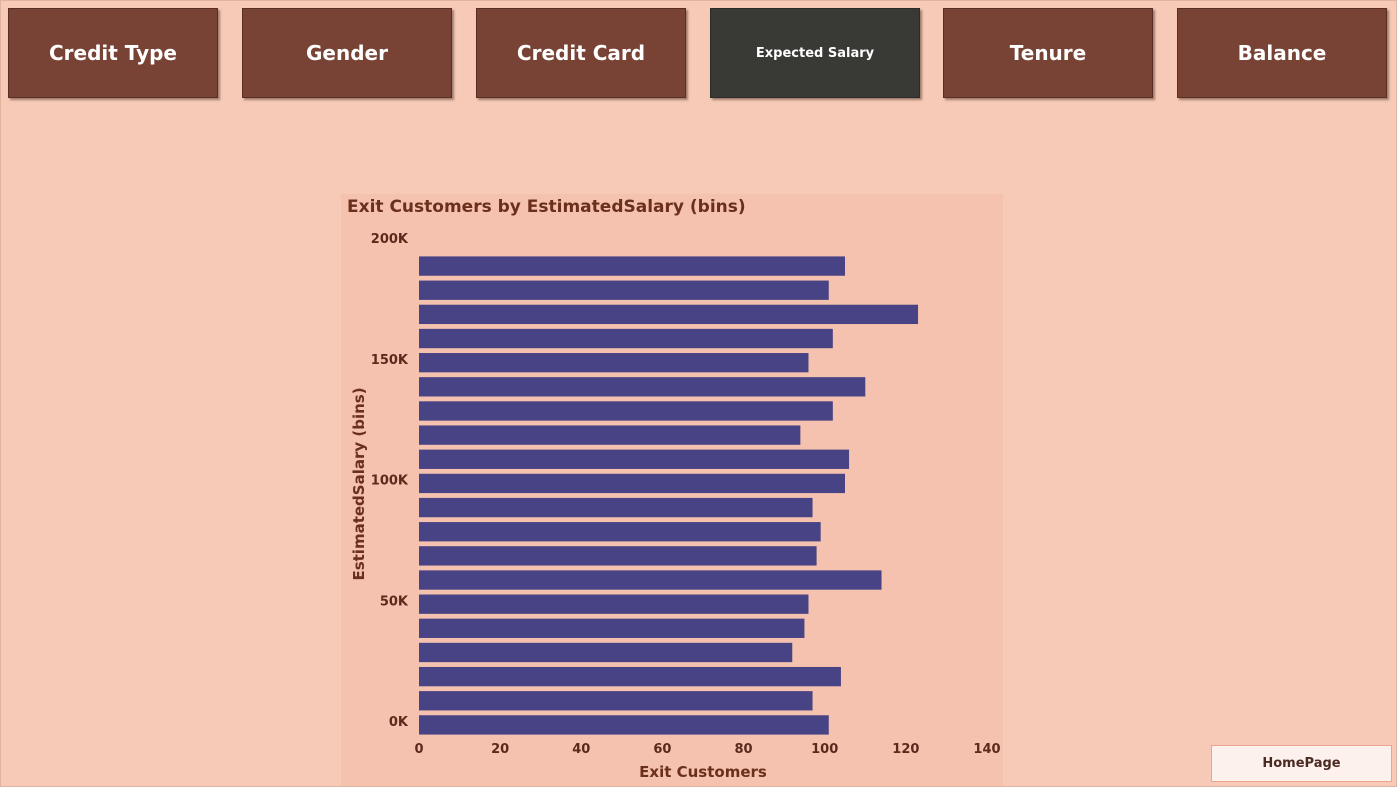 Image resolution: width=1397 pixels, height=787 pixels. Describe the element at coordinates (347, 53) in the screenshot. I see `nav-button-gender: Gender` at that location.